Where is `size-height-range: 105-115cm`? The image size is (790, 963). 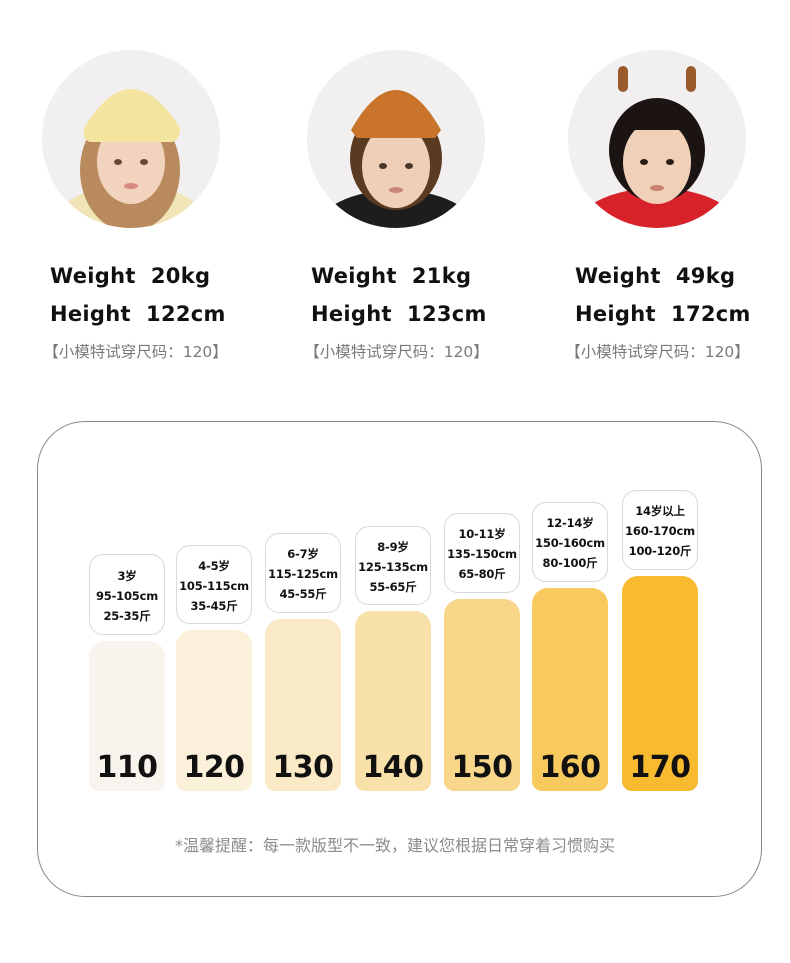 size-height-range: 105-115cm is located at coordinates (214, 585).